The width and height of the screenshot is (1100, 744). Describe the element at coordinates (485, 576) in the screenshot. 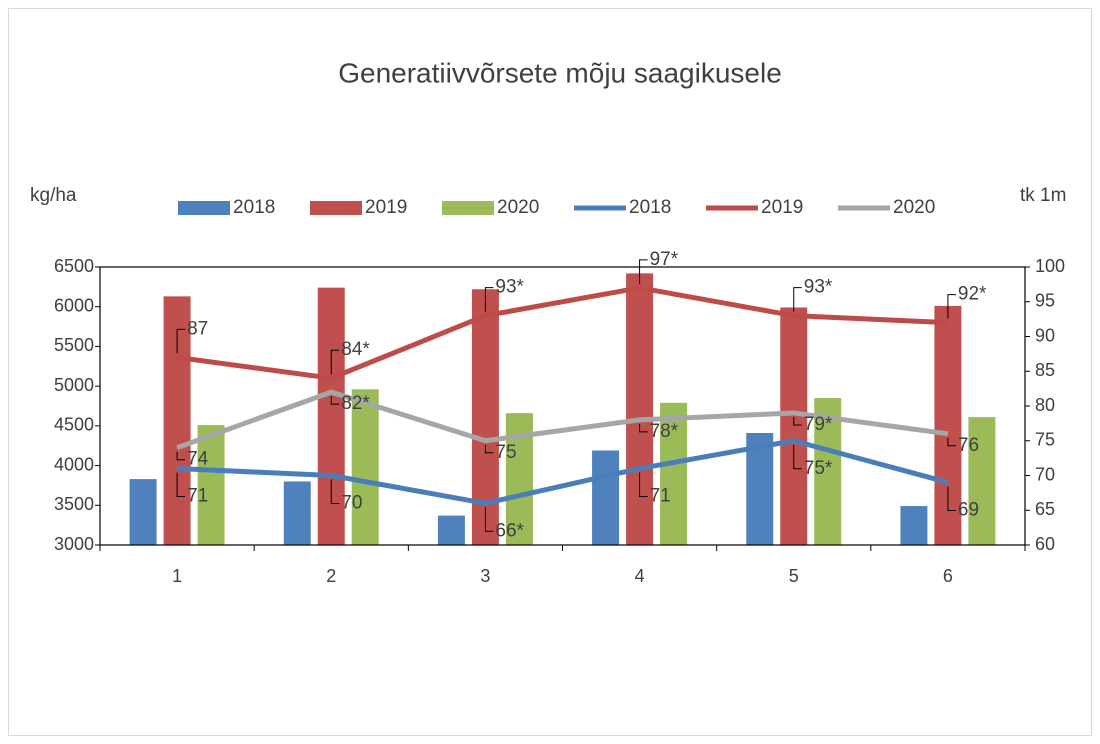

I see `x-tick-label: 3` at that location.